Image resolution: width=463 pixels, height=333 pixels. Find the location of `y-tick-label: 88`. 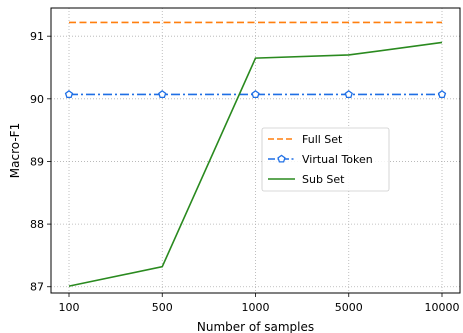

y-tick-label: 88 is located at coordinates (37, 224).